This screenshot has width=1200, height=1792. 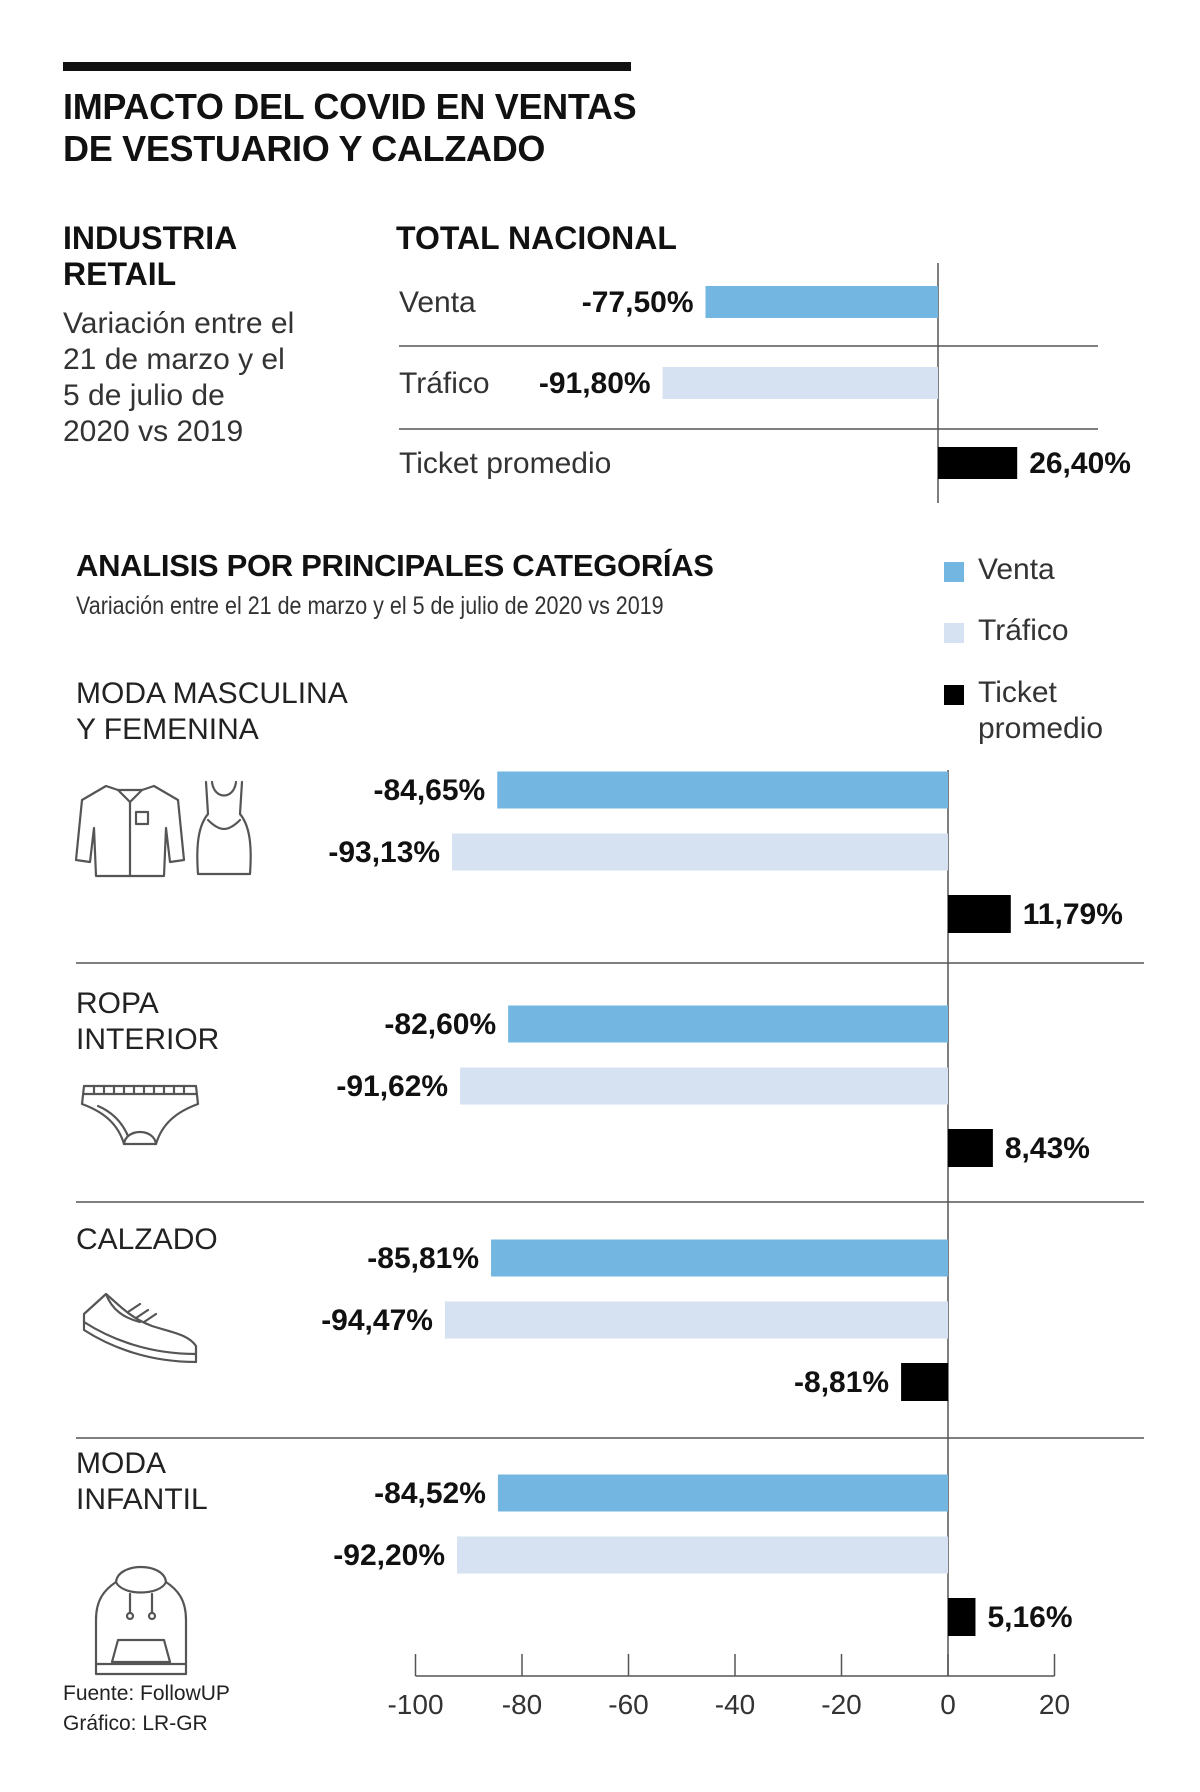 What do you see at coordinates (350, 106) in the screenshot?
I see `title-line-1: IMPACTO DEL COVID EN VENTAS` at bounding box center [350, 106].